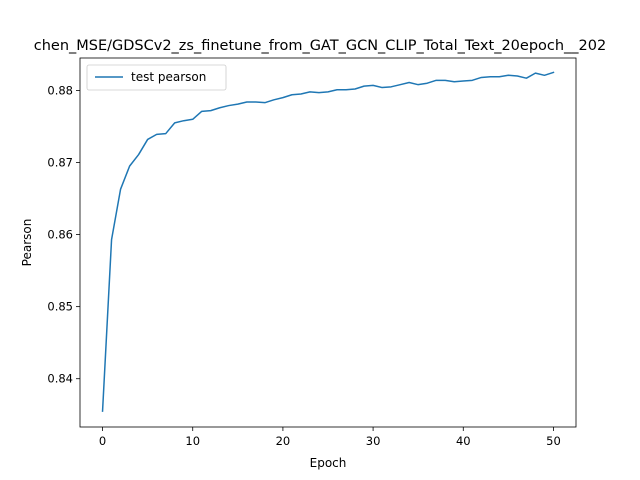 The image size is (640, 480). Describe the element at coordinates (283, 441) in the screenshot. I see `x-tick-label: 20` at that location.